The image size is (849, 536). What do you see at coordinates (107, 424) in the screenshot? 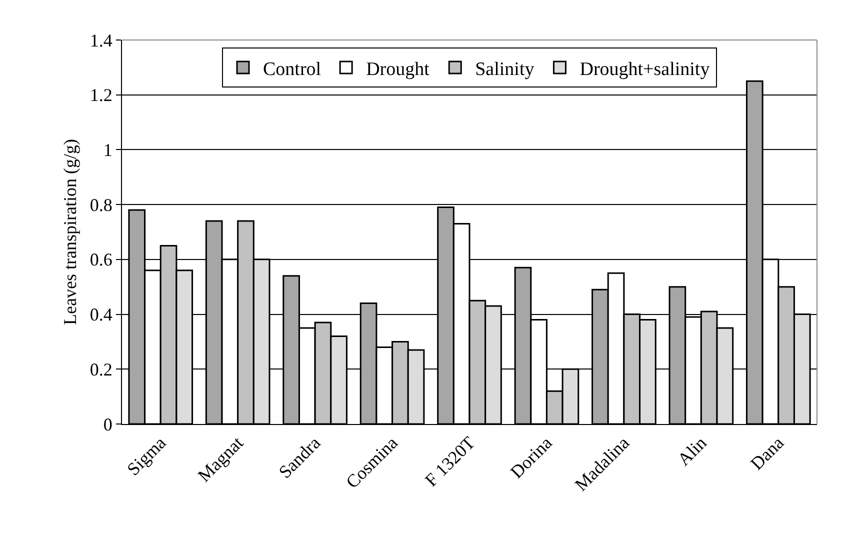
I see `y-tick-label: 0` at bounding box center [107, 424].